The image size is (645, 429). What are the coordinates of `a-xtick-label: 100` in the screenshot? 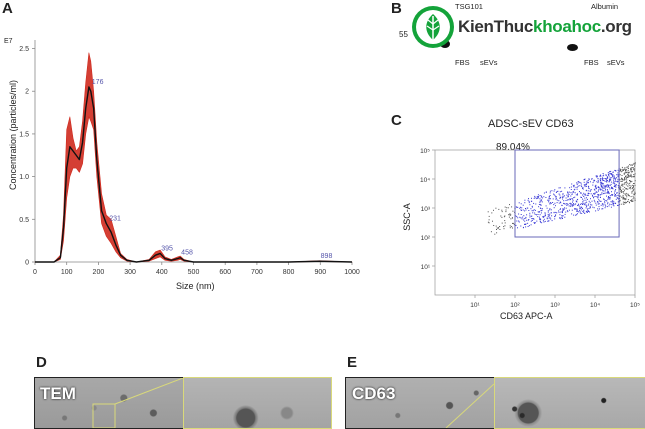 It's located at (67, 272).